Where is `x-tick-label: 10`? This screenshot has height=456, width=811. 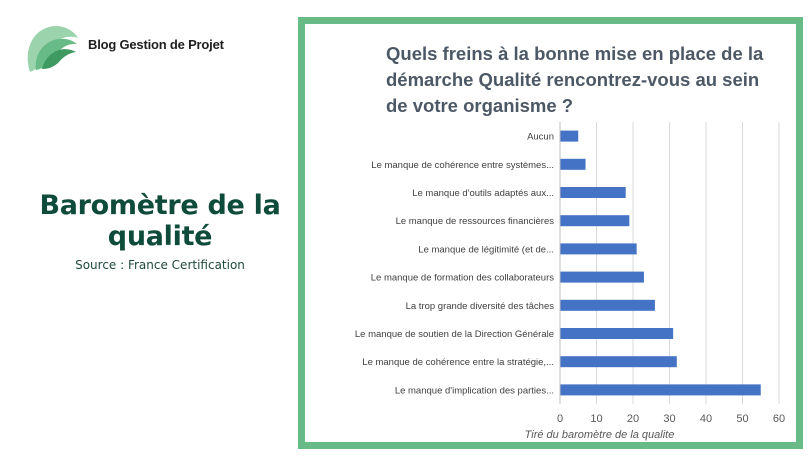
x-tick-label: 10 is located at coordinates (596, 419).